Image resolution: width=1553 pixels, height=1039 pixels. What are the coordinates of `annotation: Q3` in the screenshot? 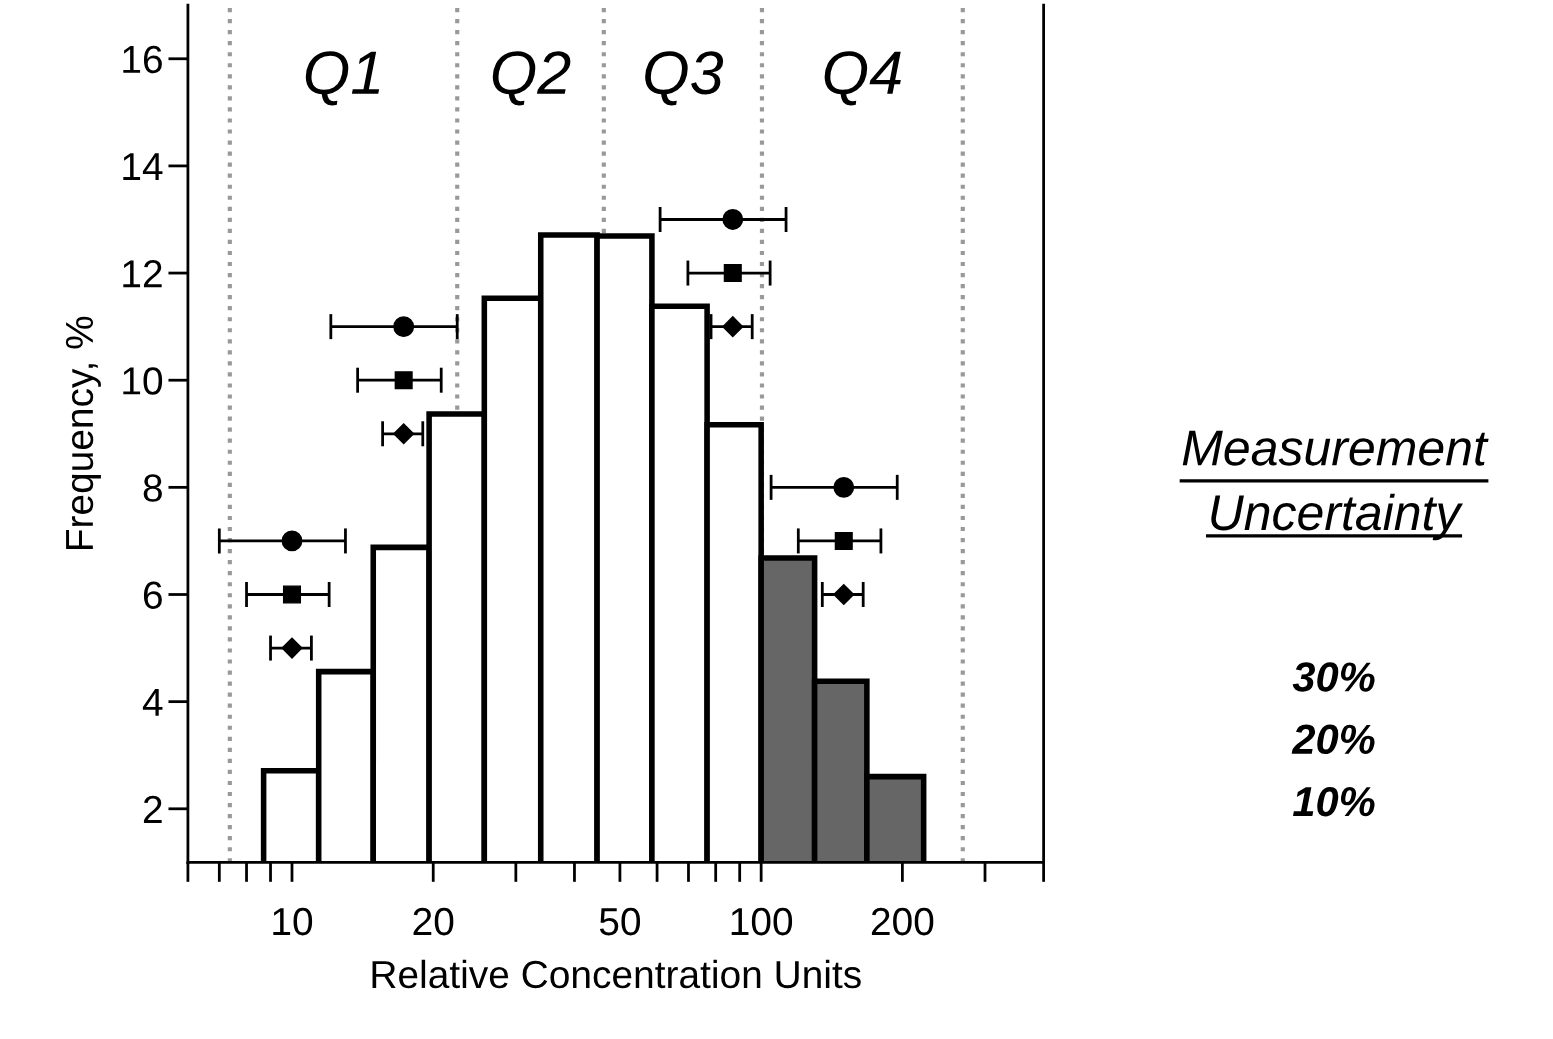 It's located at (684, 78).